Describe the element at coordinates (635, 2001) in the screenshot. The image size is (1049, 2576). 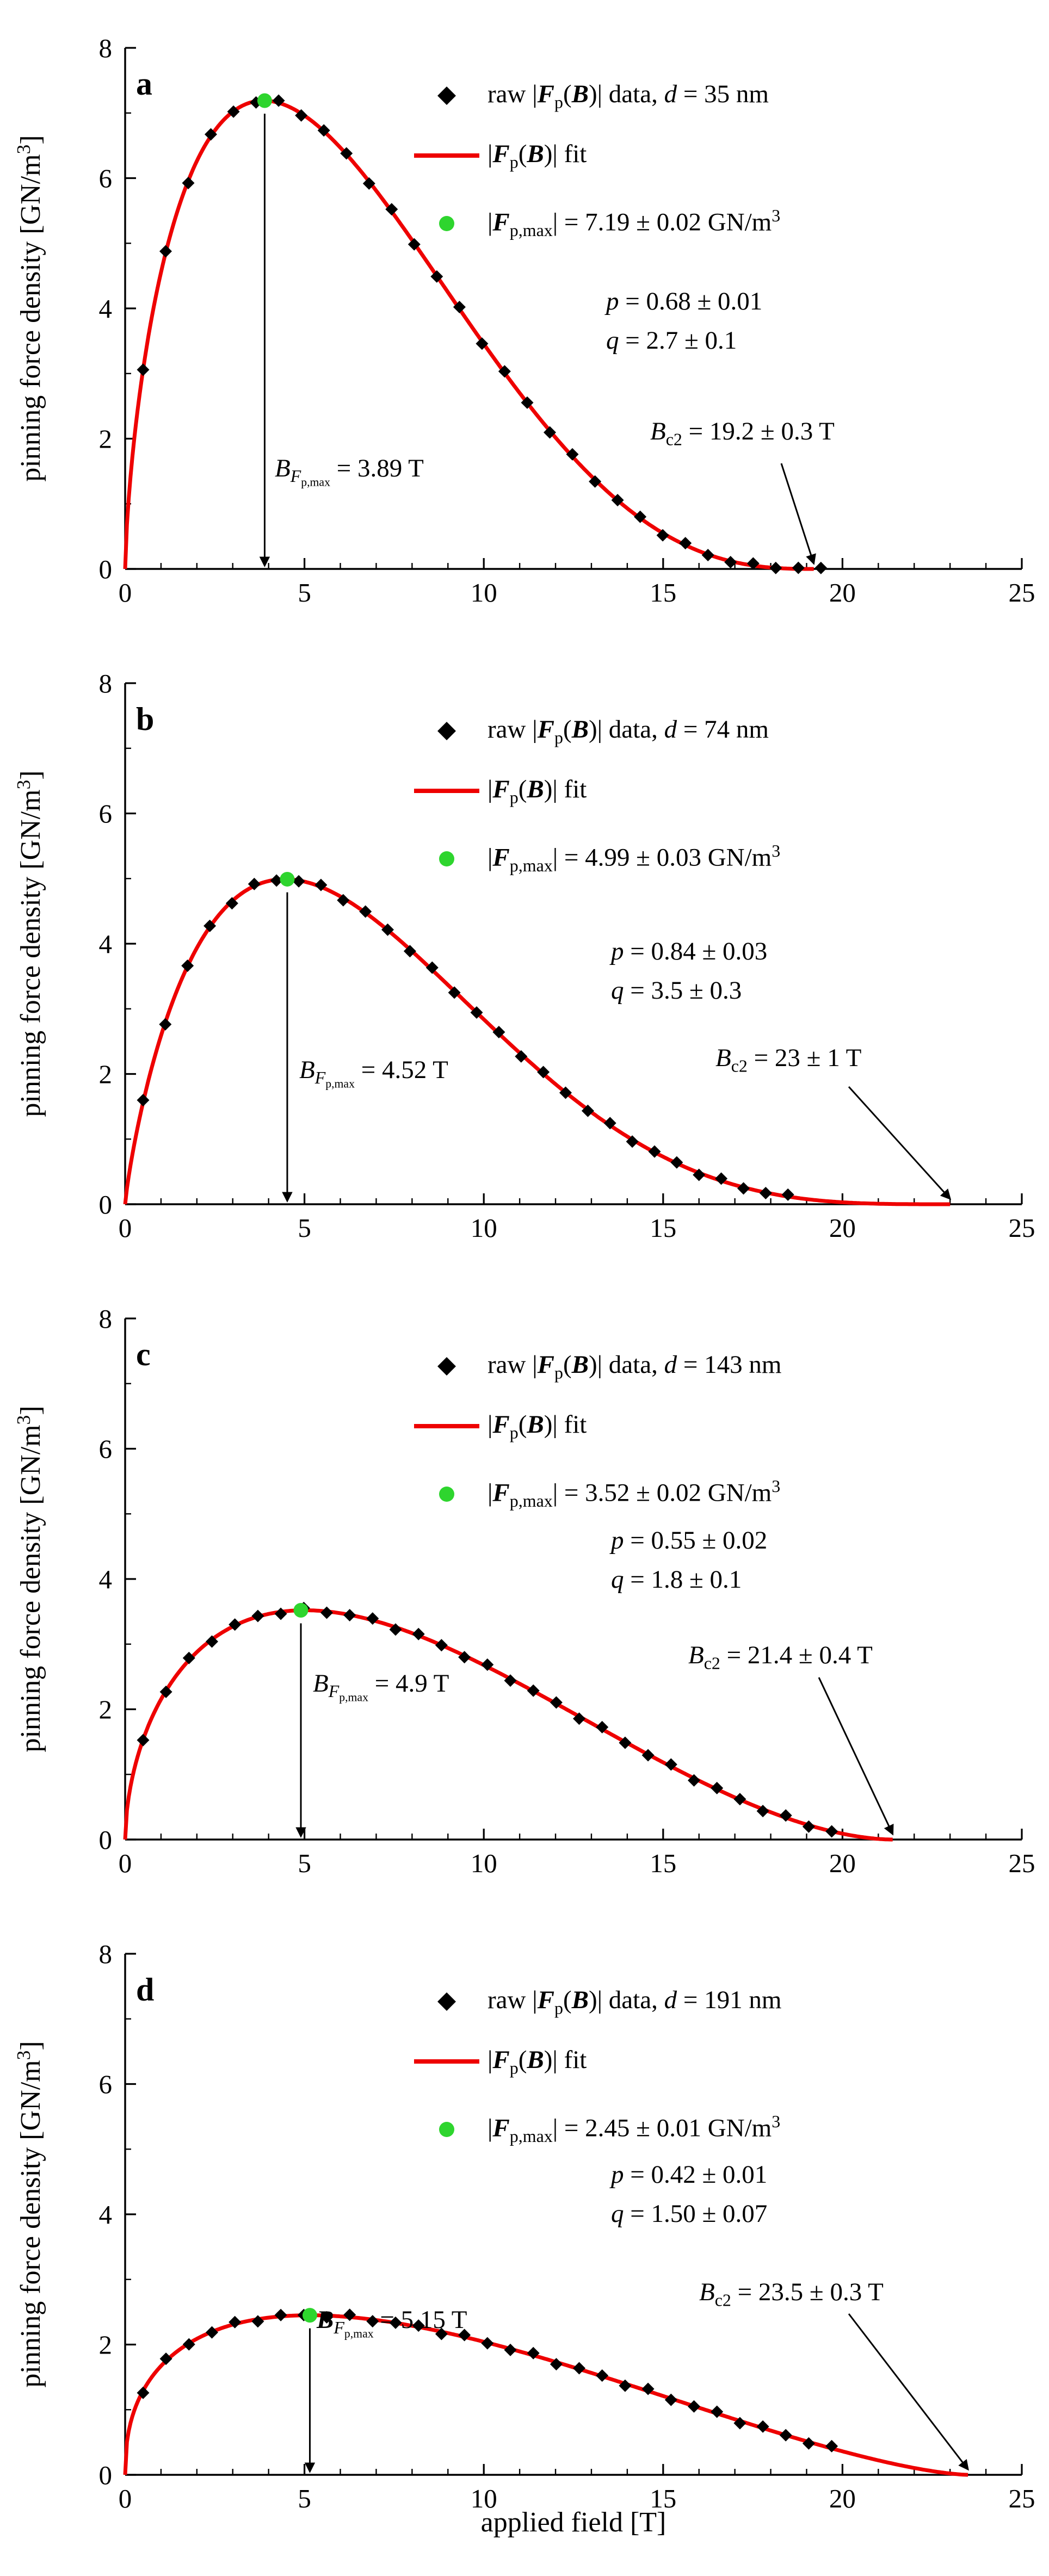
I see `legend-raw-label: raw |Fp(B)| data, d = 191 nm` at that location.